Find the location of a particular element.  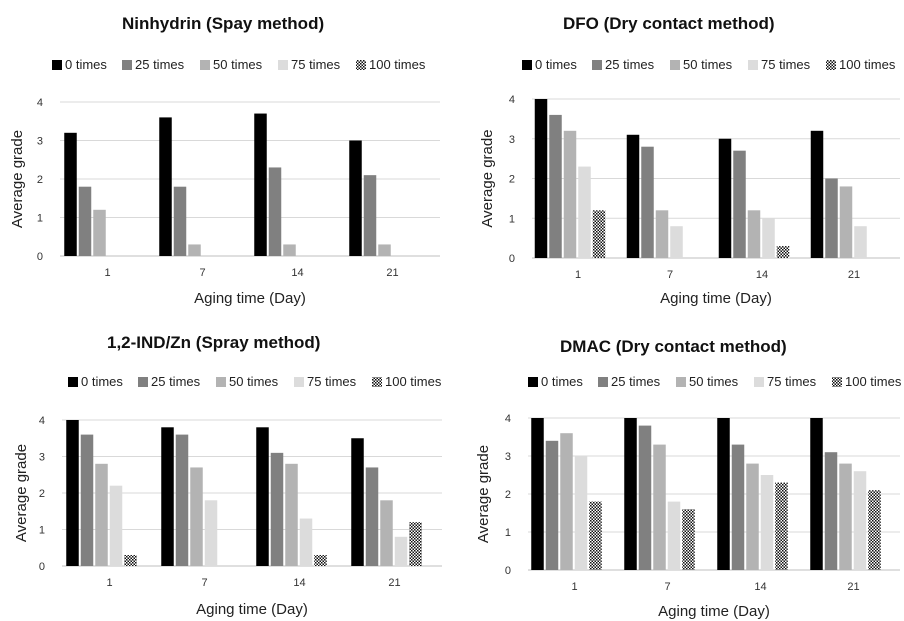

legend-entry: 50 times is located at coordinates (238, 64).